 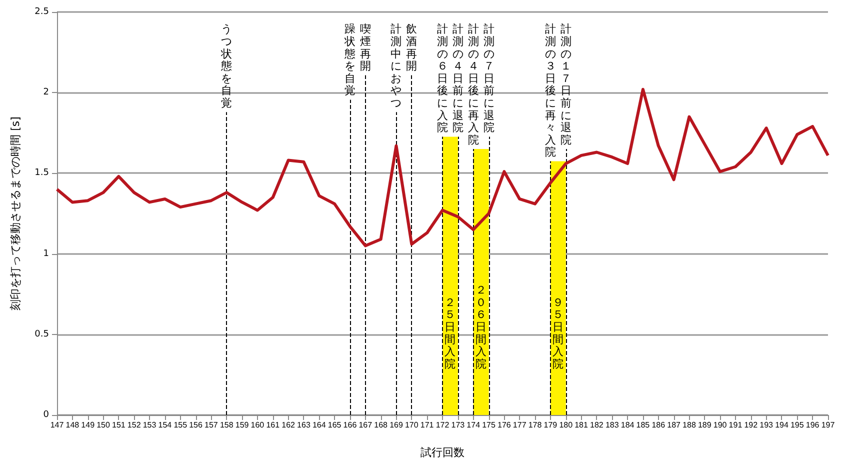 What do you see at coordinates (505, 425) in the screenshot?
I see `x-tick-label: 176` at bounding box center [505, 425].